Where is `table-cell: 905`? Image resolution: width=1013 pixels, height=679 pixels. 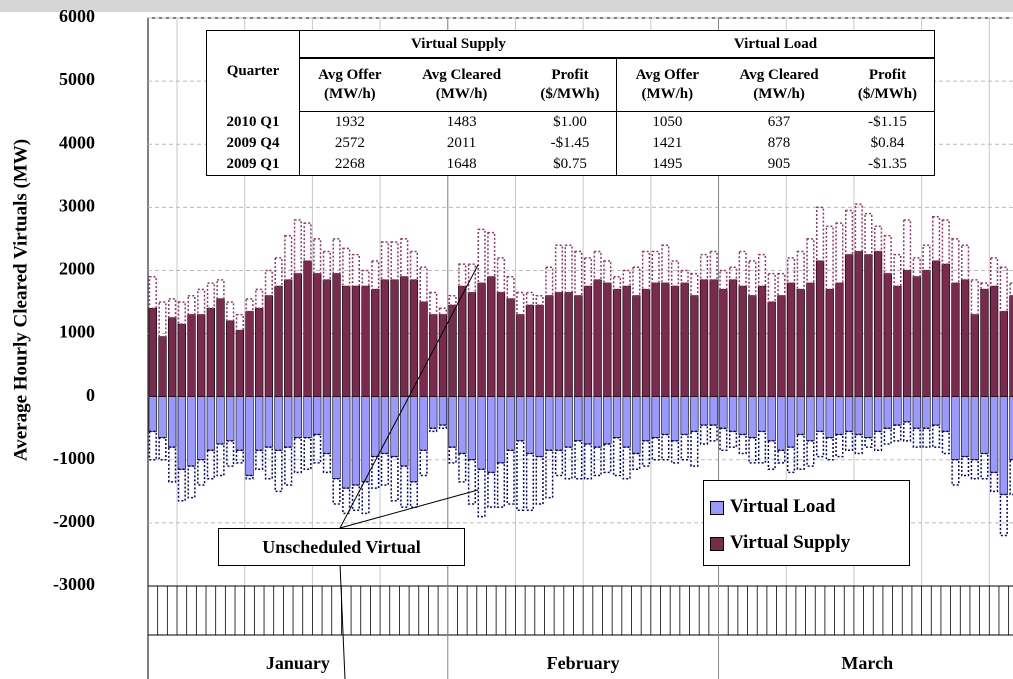 table-cell: 905 is located at coordinates (779, 164).